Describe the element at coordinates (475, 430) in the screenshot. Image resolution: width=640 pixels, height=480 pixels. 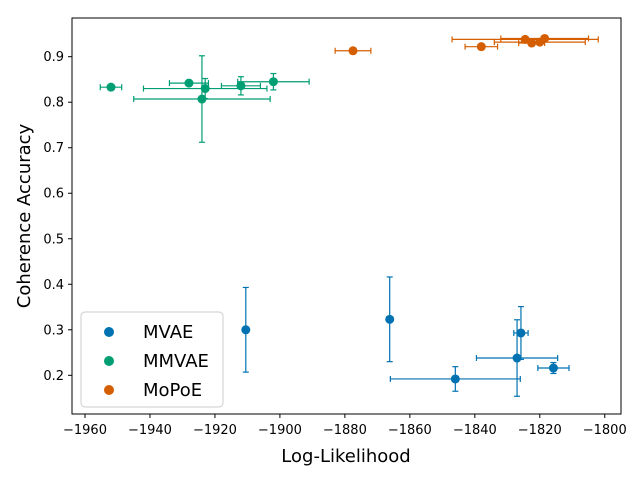
I see `x-tick-label: −1840` at that location.